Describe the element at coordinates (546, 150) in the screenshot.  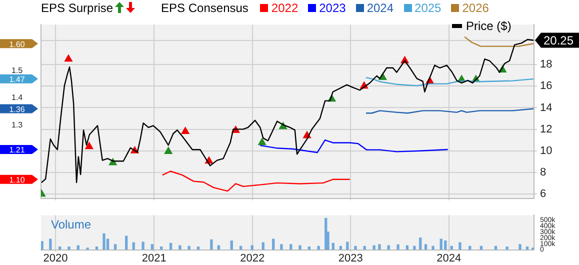
I see `y-tick-label: 10` at that location.